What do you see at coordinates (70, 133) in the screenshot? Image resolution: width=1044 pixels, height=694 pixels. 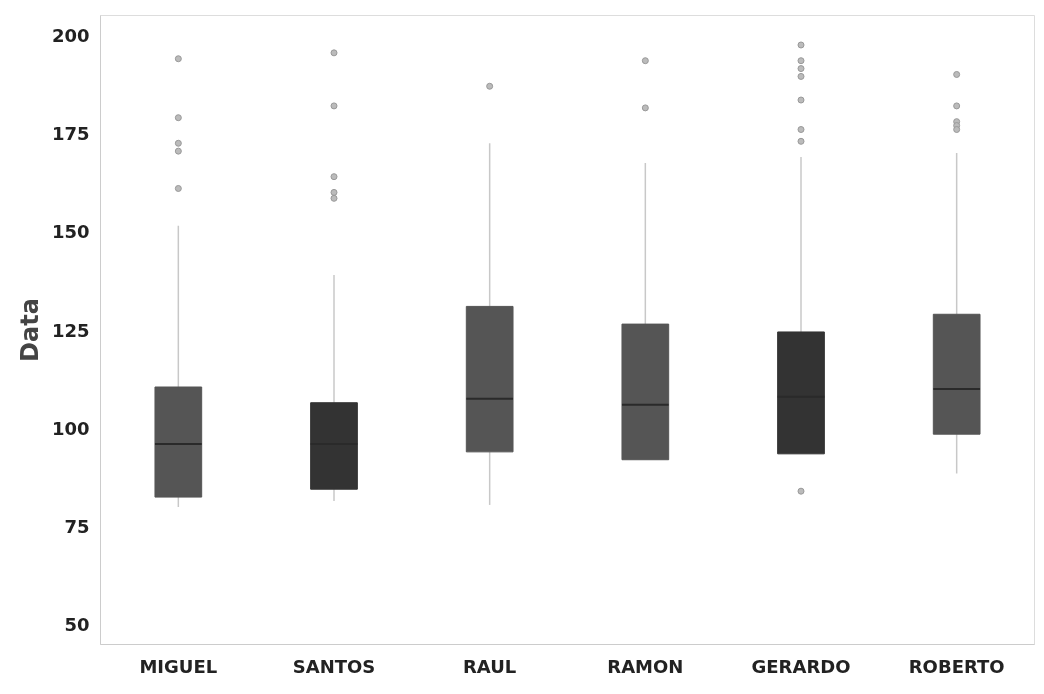 I see `y-tick-label: 175` at bounding box center [70, 133].